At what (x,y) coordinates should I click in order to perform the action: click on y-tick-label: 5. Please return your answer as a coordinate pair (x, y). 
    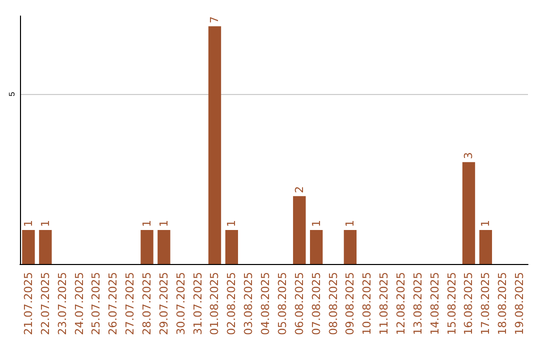
    Looking at the image, I should click on (12, 93).